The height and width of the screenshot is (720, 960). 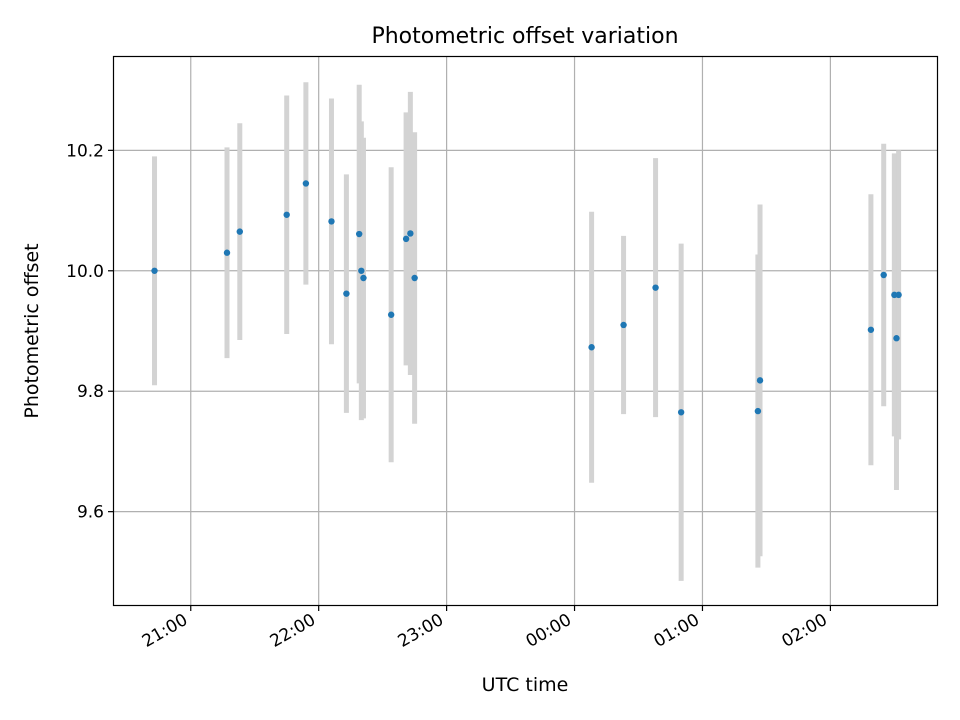 What do you see at coordinates (524, 36) in the screenshot?
I see `chart-title: Photometric offset variation` at bounding box center [524, 36].